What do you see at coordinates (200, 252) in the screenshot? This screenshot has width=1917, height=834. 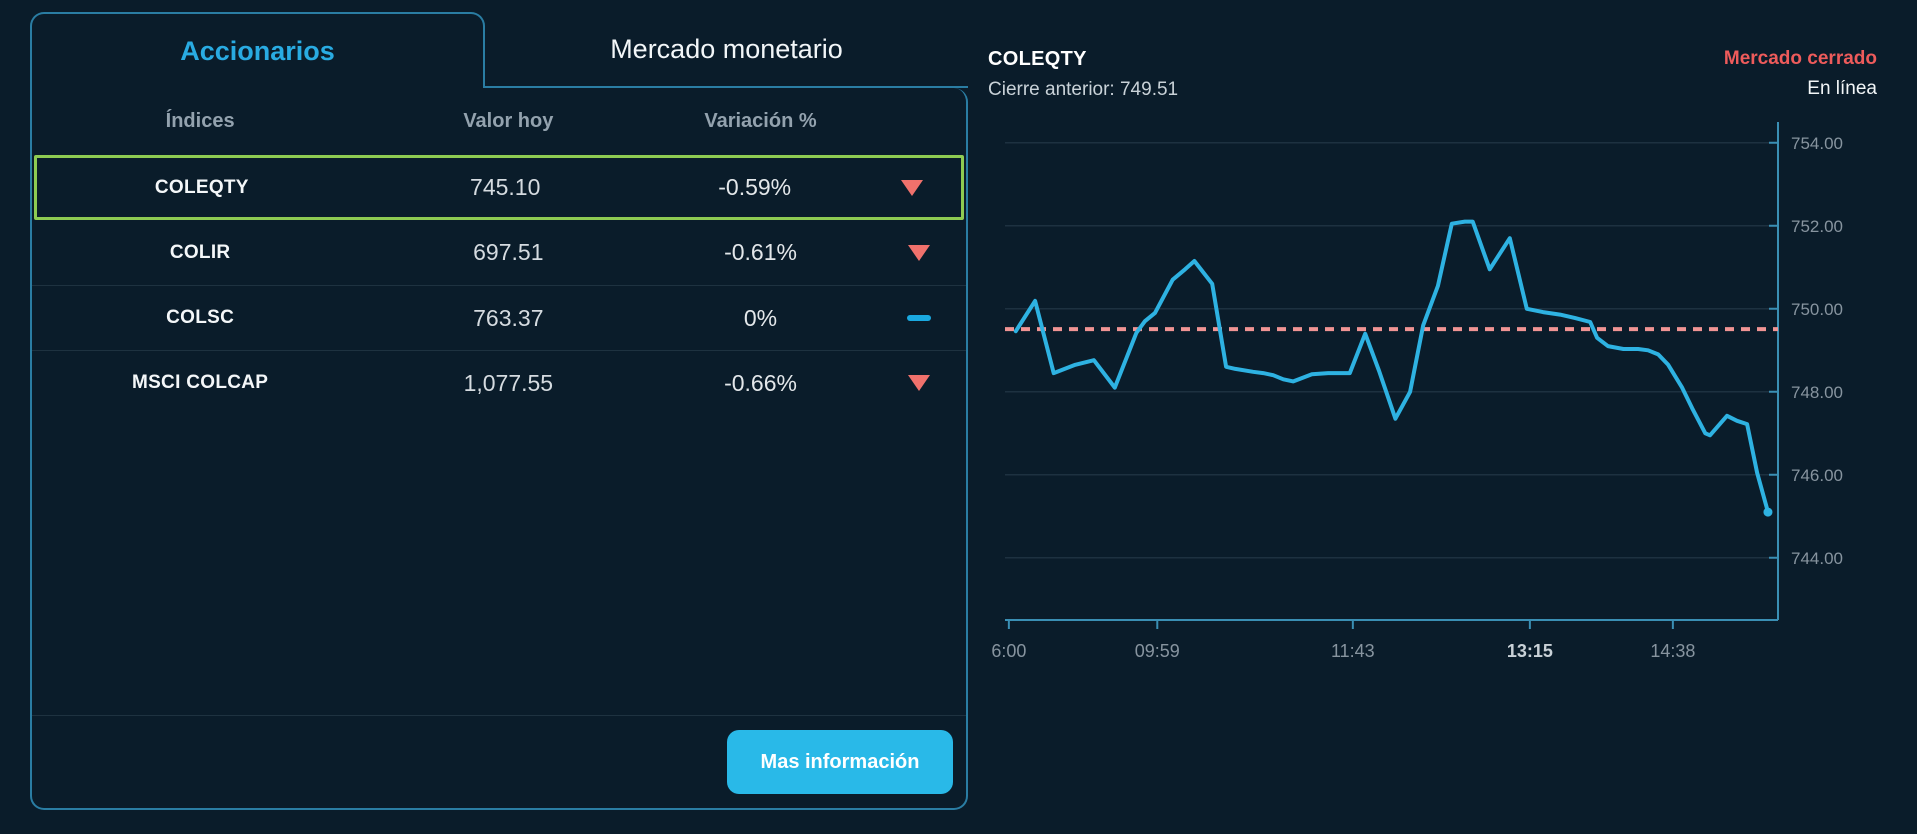 I see `index-name: COLIR` at bounding box center [200, 252].